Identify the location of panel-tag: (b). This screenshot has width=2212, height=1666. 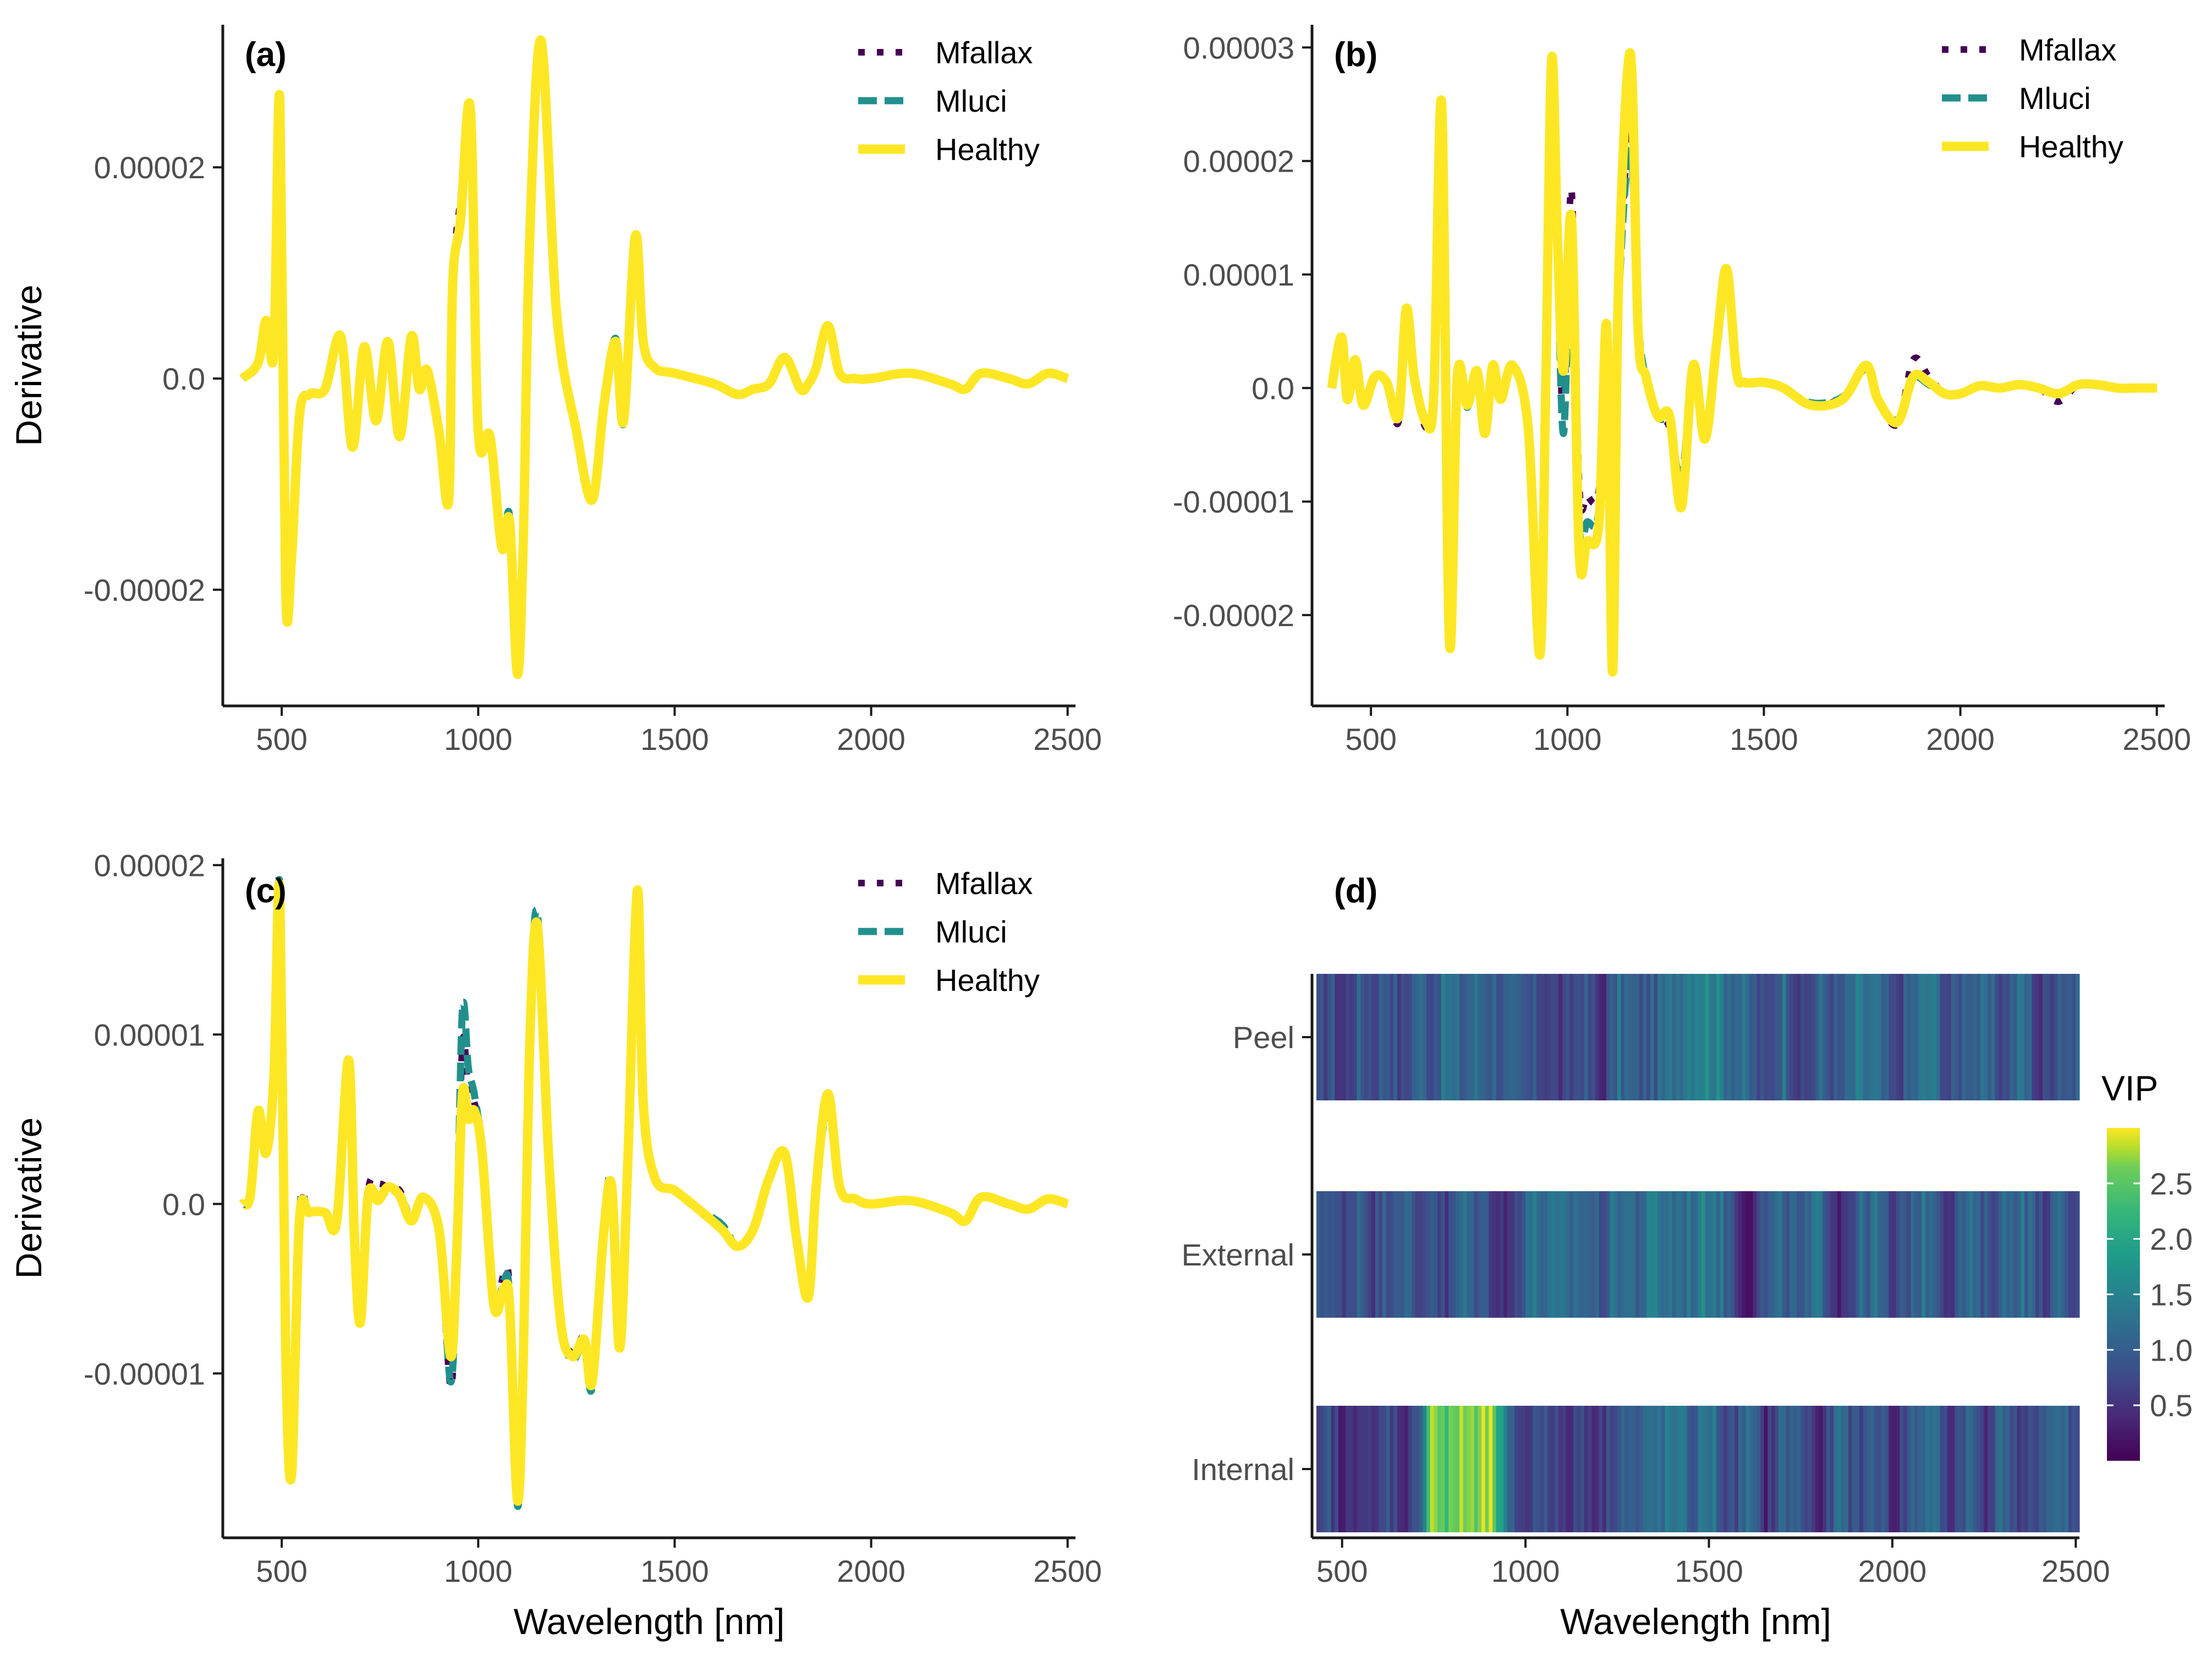
(1355, 55).